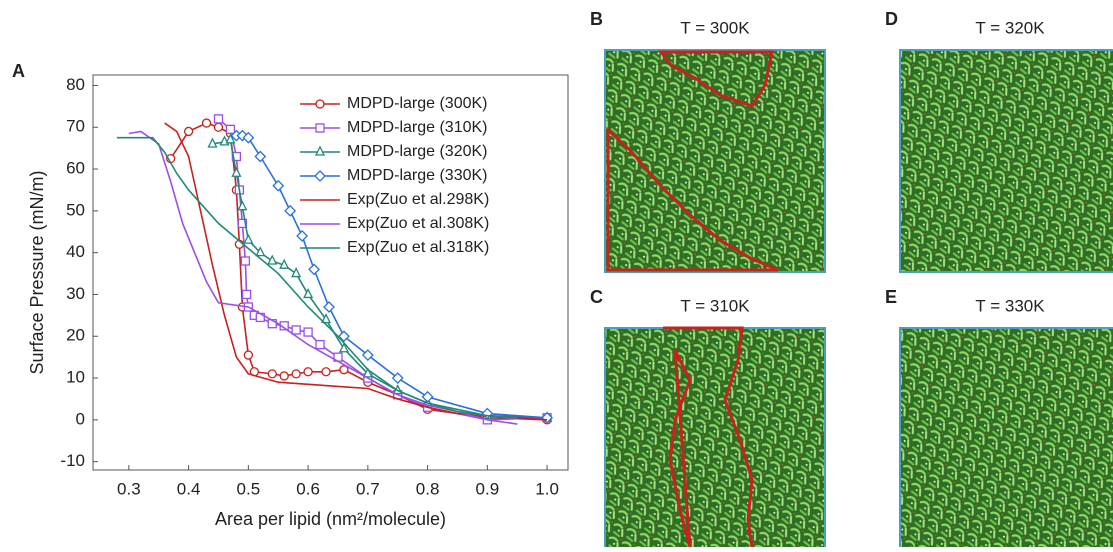 This screenshot has width=1113, height=552. What do you see at coordinates (80, 418) in the screenshot?
I see `y-tick-label: 0` at bounding box center [80, 418].